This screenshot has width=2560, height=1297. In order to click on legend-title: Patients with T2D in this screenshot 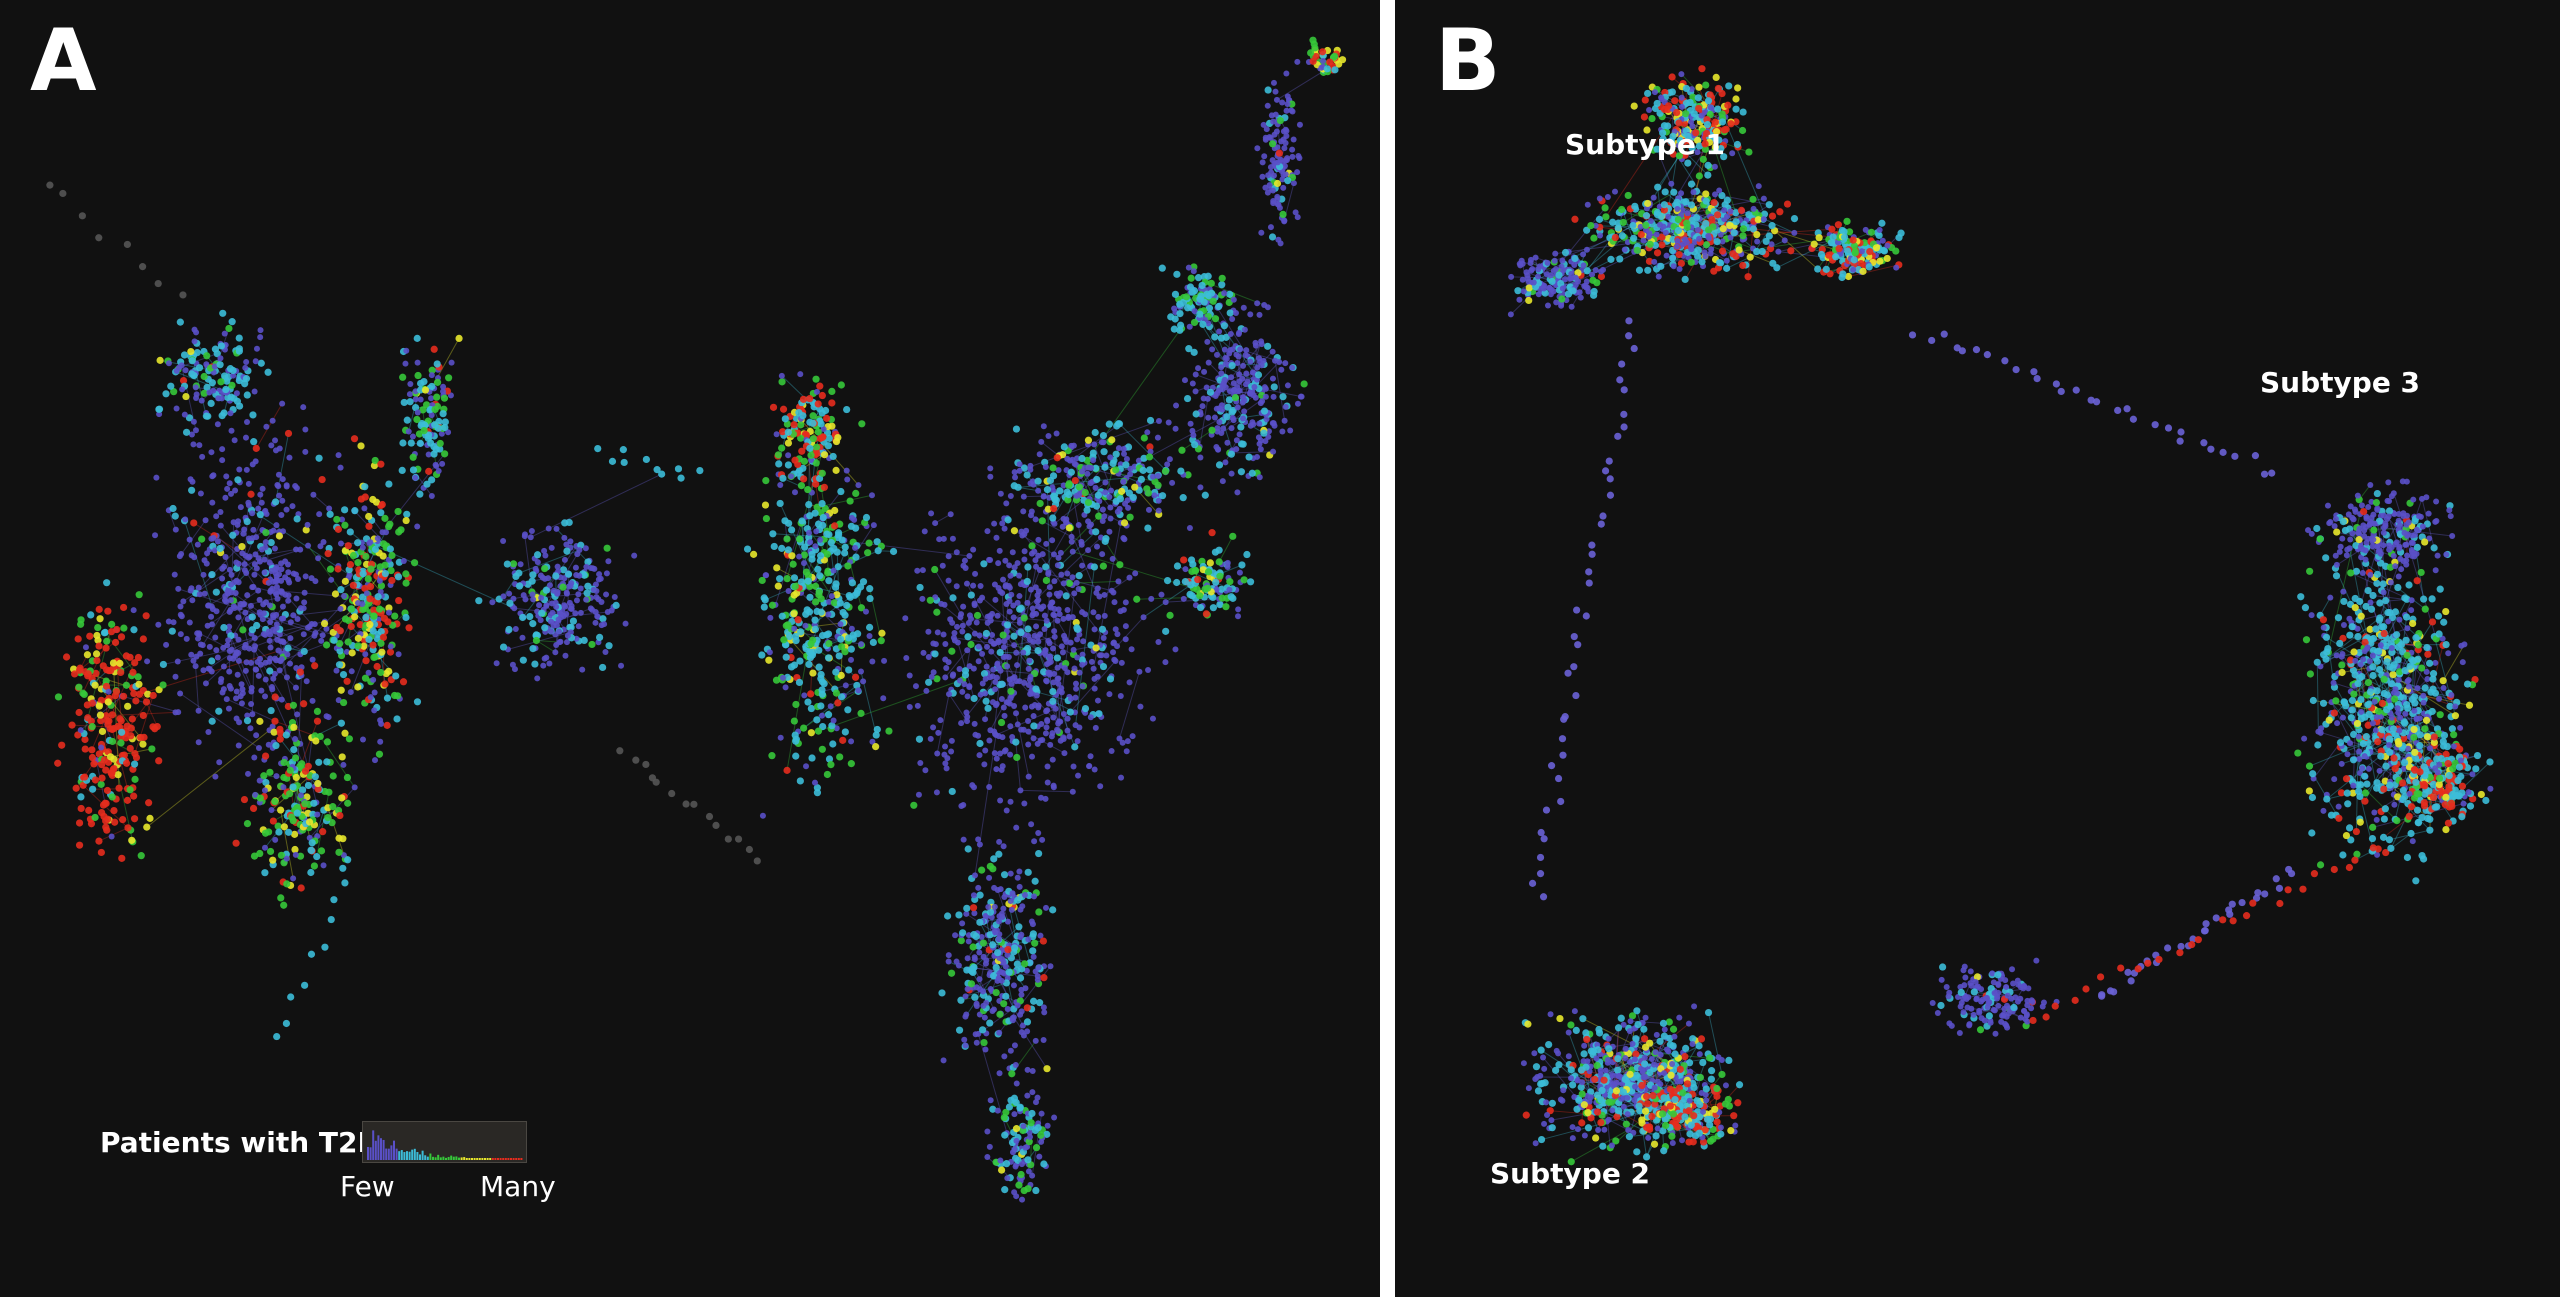, I will do `click(240, 1142)`.